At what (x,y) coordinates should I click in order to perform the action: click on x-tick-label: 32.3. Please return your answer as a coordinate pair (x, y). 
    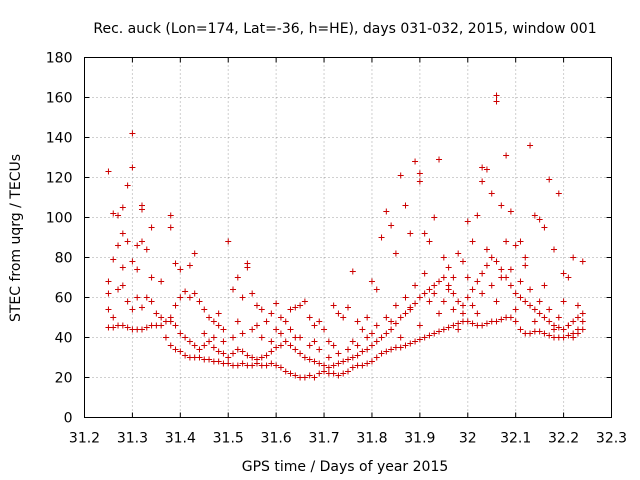
    Looking at the image, I should click on (611, 439).